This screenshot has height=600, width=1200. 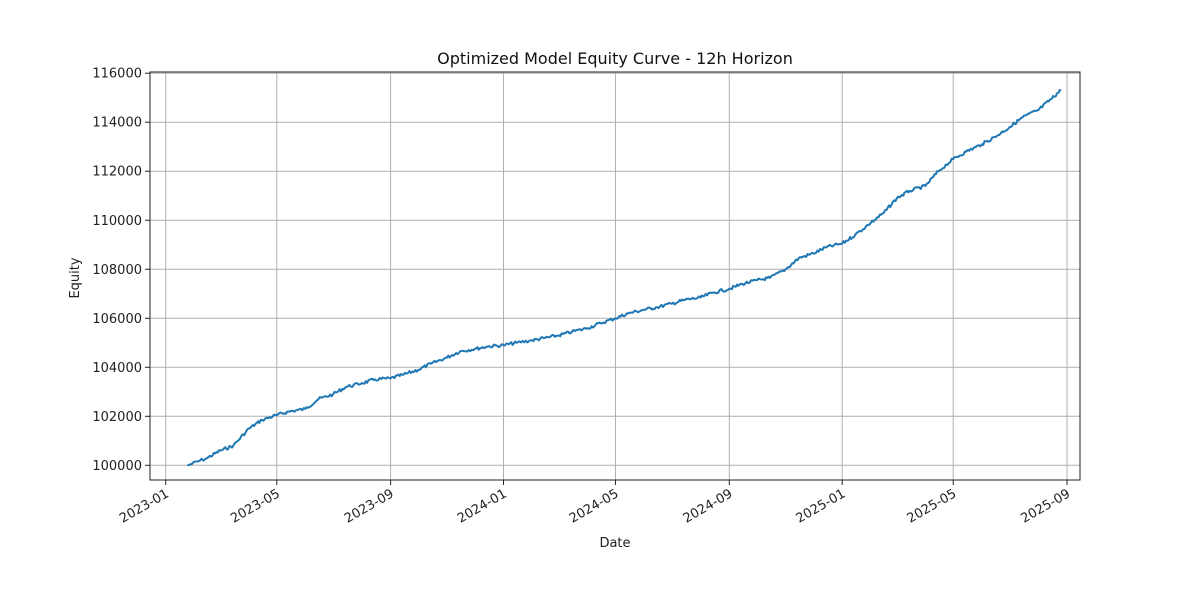 What do you see at coordinates (117, 466) in the screenshot?
I see `y-tick-label: 100000` at bounding box center [117, 466].